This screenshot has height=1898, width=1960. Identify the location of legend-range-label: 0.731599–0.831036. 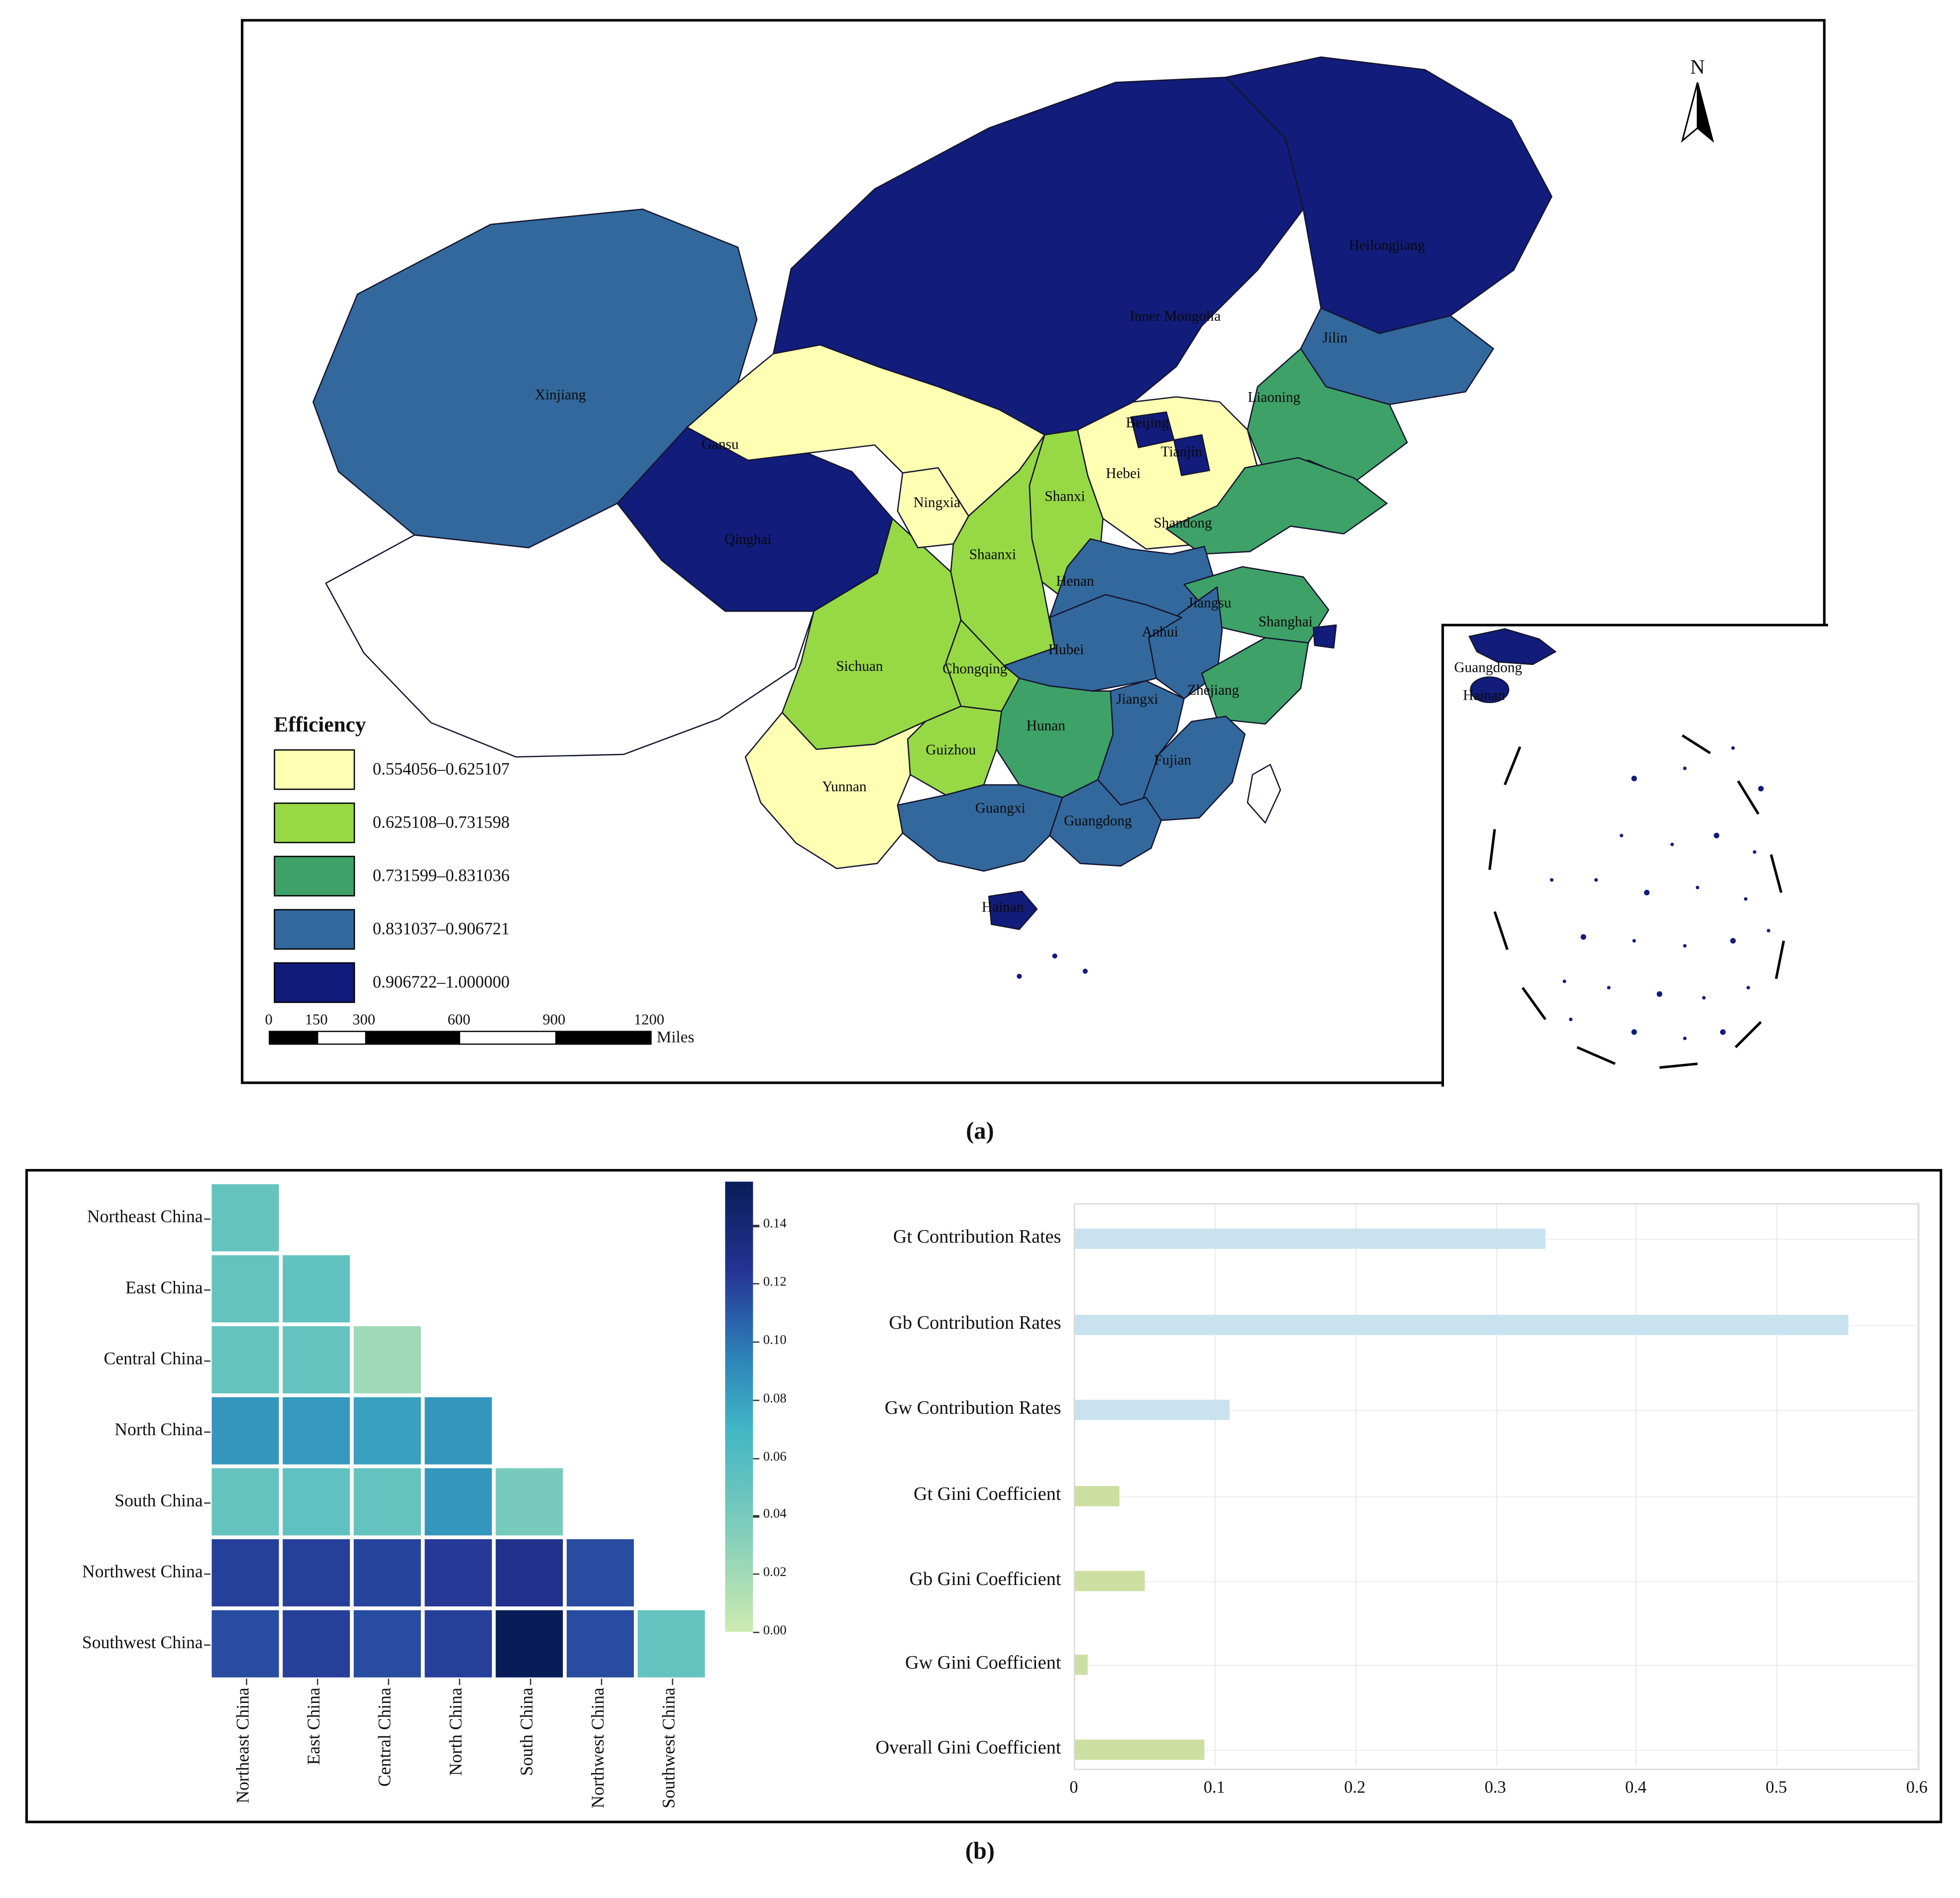
(441, 876).